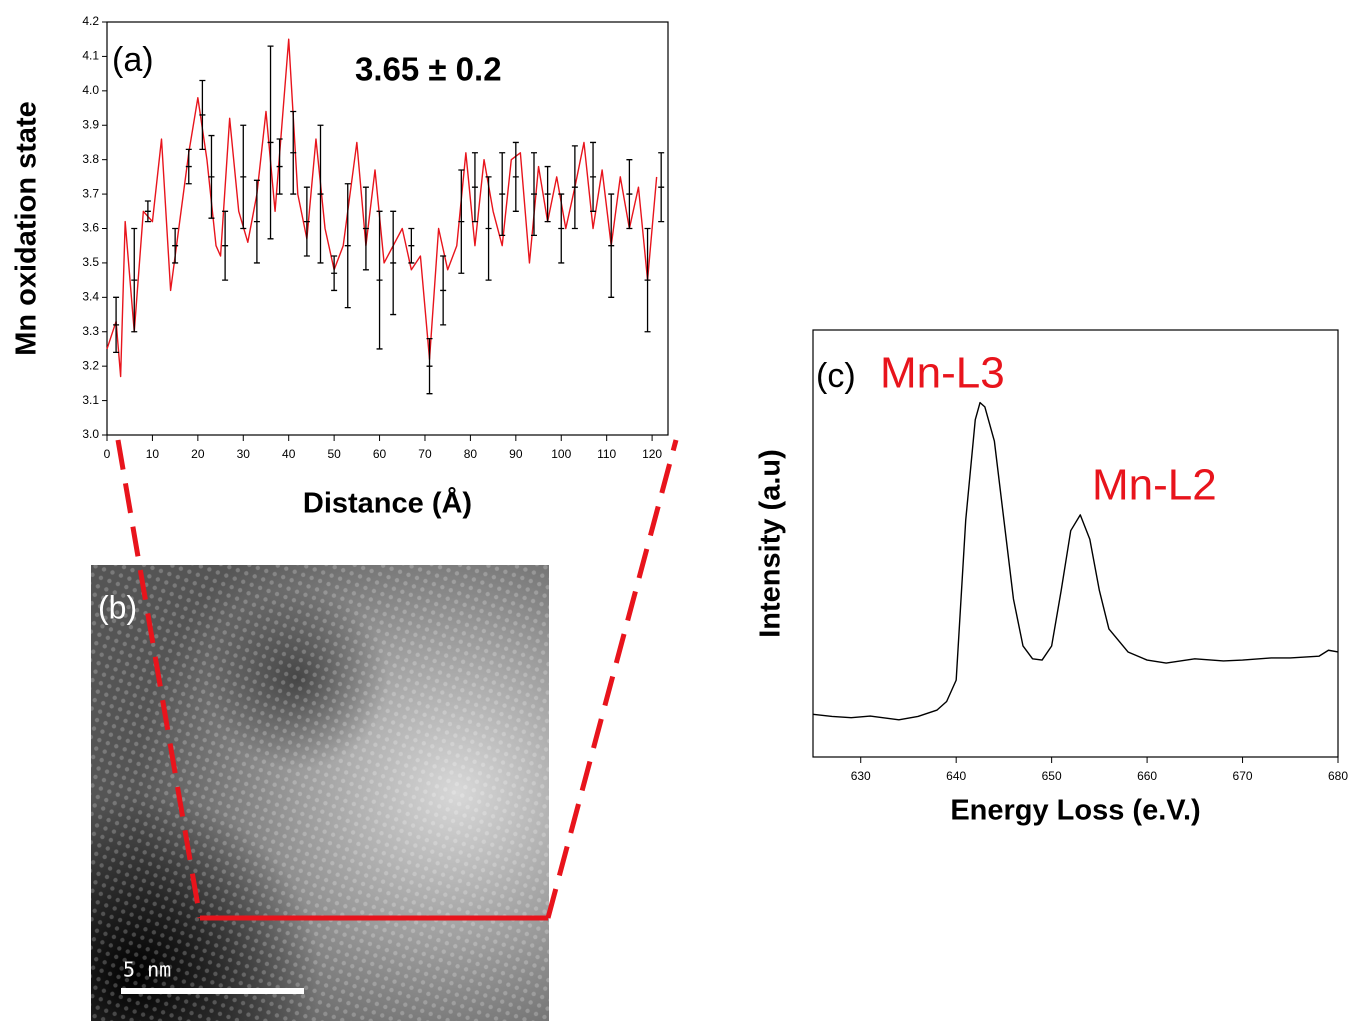  I want to click on y-tick-label: 3.2, so click(90, 365).